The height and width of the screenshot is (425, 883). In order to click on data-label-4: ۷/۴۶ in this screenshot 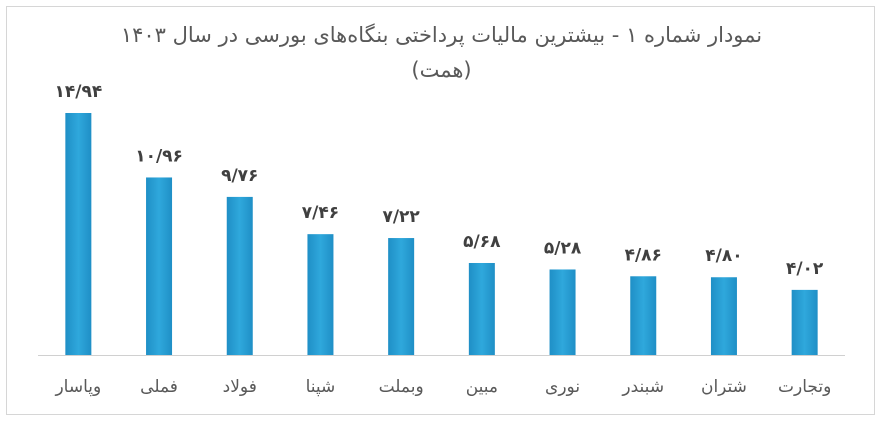, I will do `click(320, 213)`.